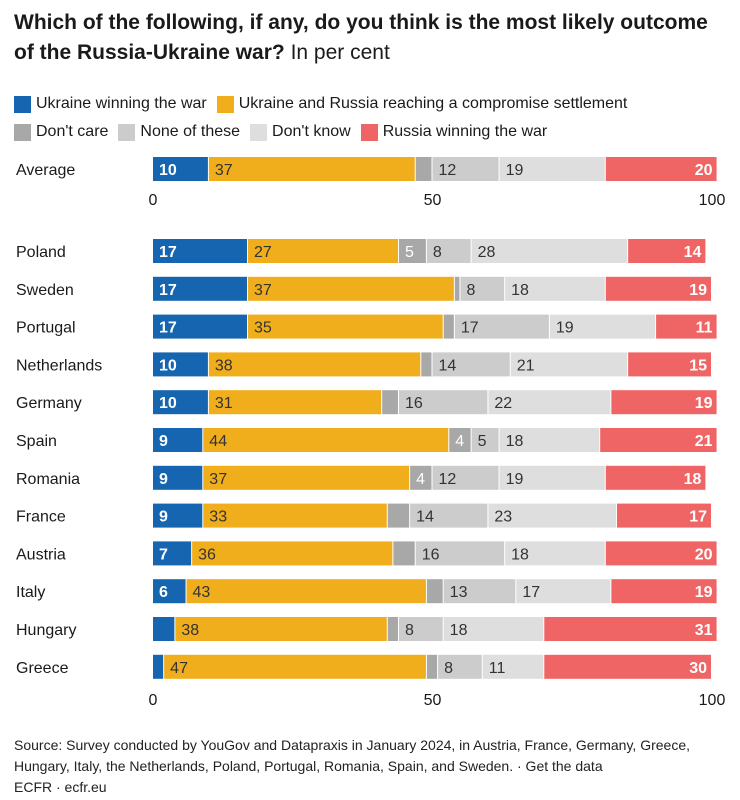  What do you see at coordinates (48, 479) in the screenshot?
I see `category-label: Romania` at bounding box center [48, 479].